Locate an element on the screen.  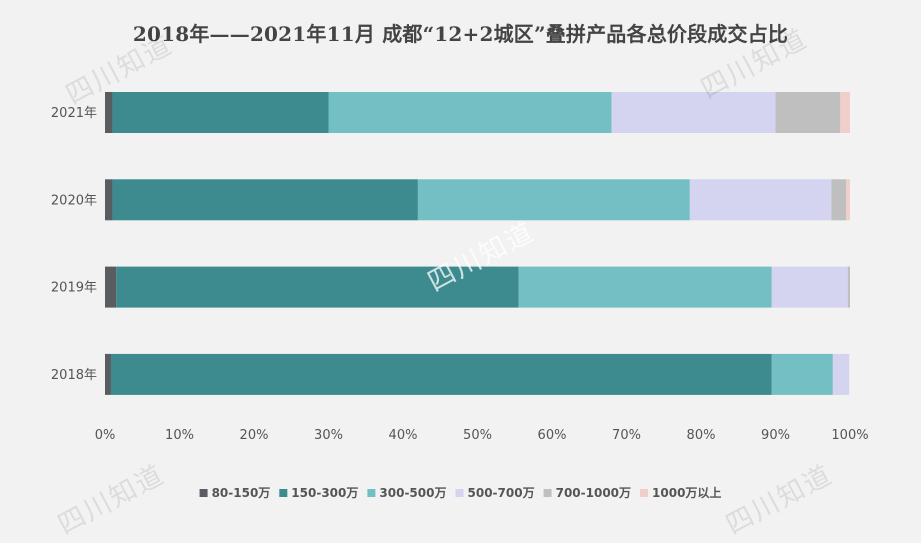
x-tick-label: 30% is located at coordinates (328, 435).